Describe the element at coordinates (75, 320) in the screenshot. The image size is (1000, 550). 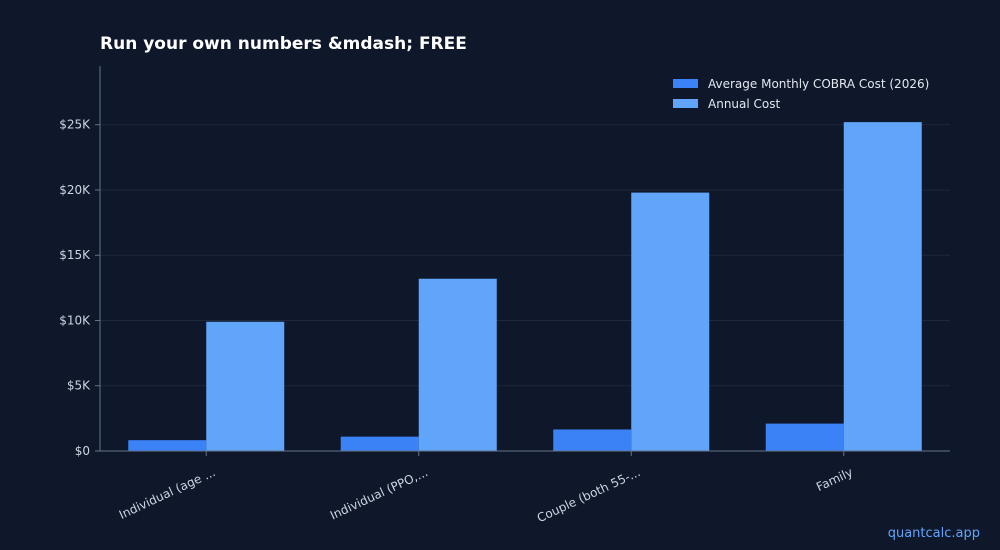
I see `y-tick-label: $10K` at that location.